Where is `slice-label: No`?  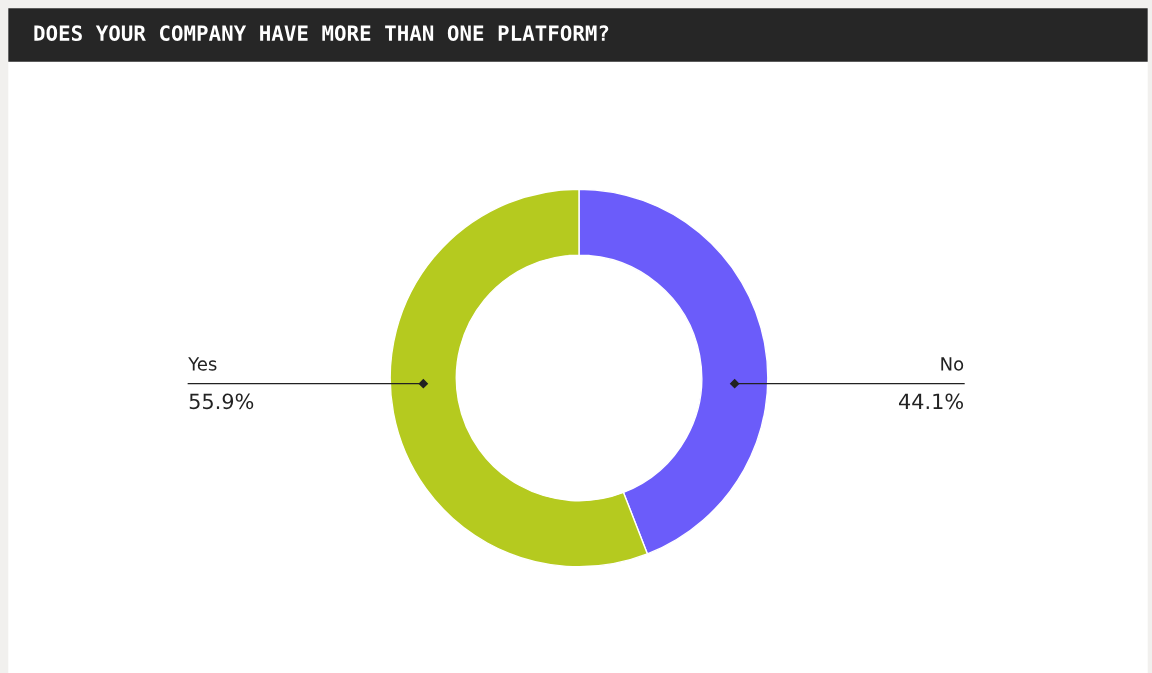
slice-label: No is located at coordinates (952, 364).